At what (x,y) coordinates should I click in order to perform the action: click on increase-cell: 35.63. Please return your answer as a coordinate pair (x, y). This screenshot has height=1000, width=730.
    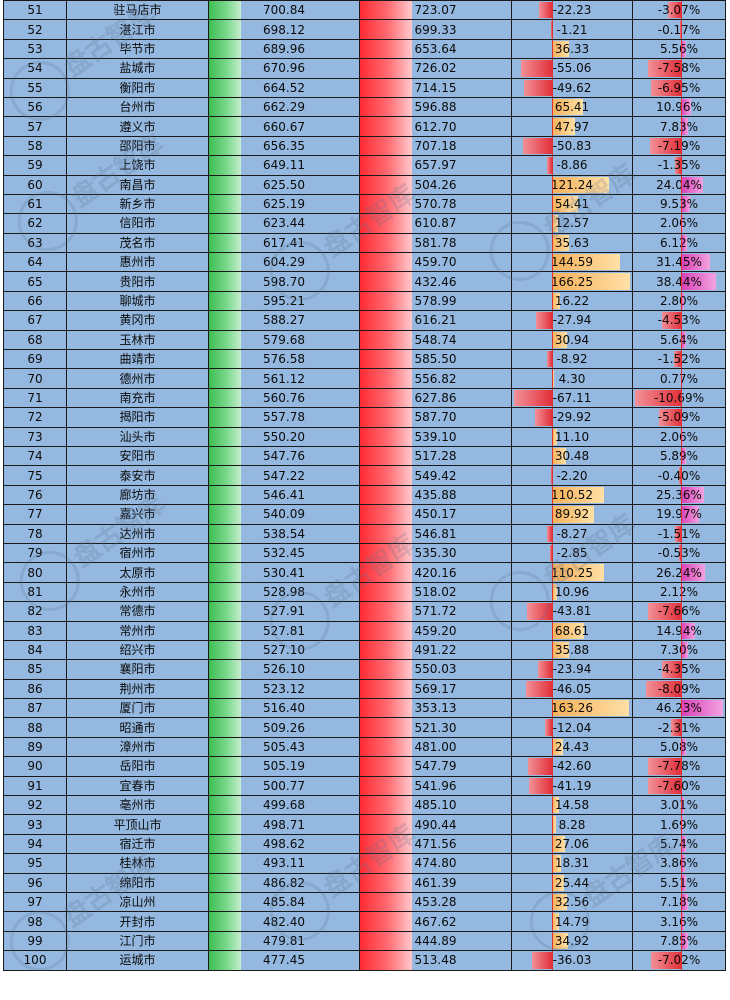
    Looking at the image, I should click on (572, 243).